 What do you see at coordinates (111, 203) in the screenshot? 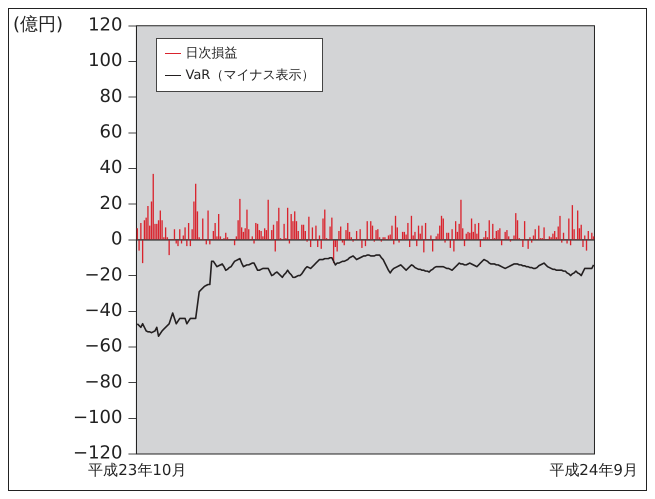
I see `y-tick-label: 20` at bounding box center [111, 203].